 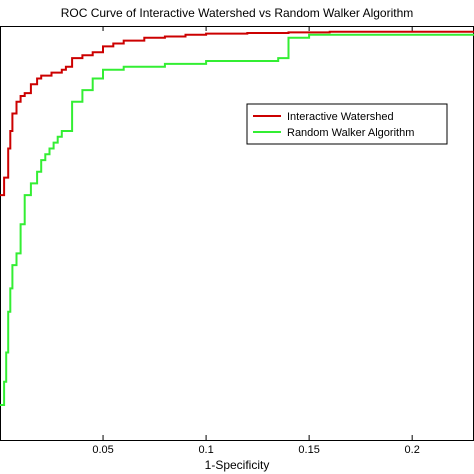 I want to click on x-tick-label: 0.1, so click(x=205, y=450).